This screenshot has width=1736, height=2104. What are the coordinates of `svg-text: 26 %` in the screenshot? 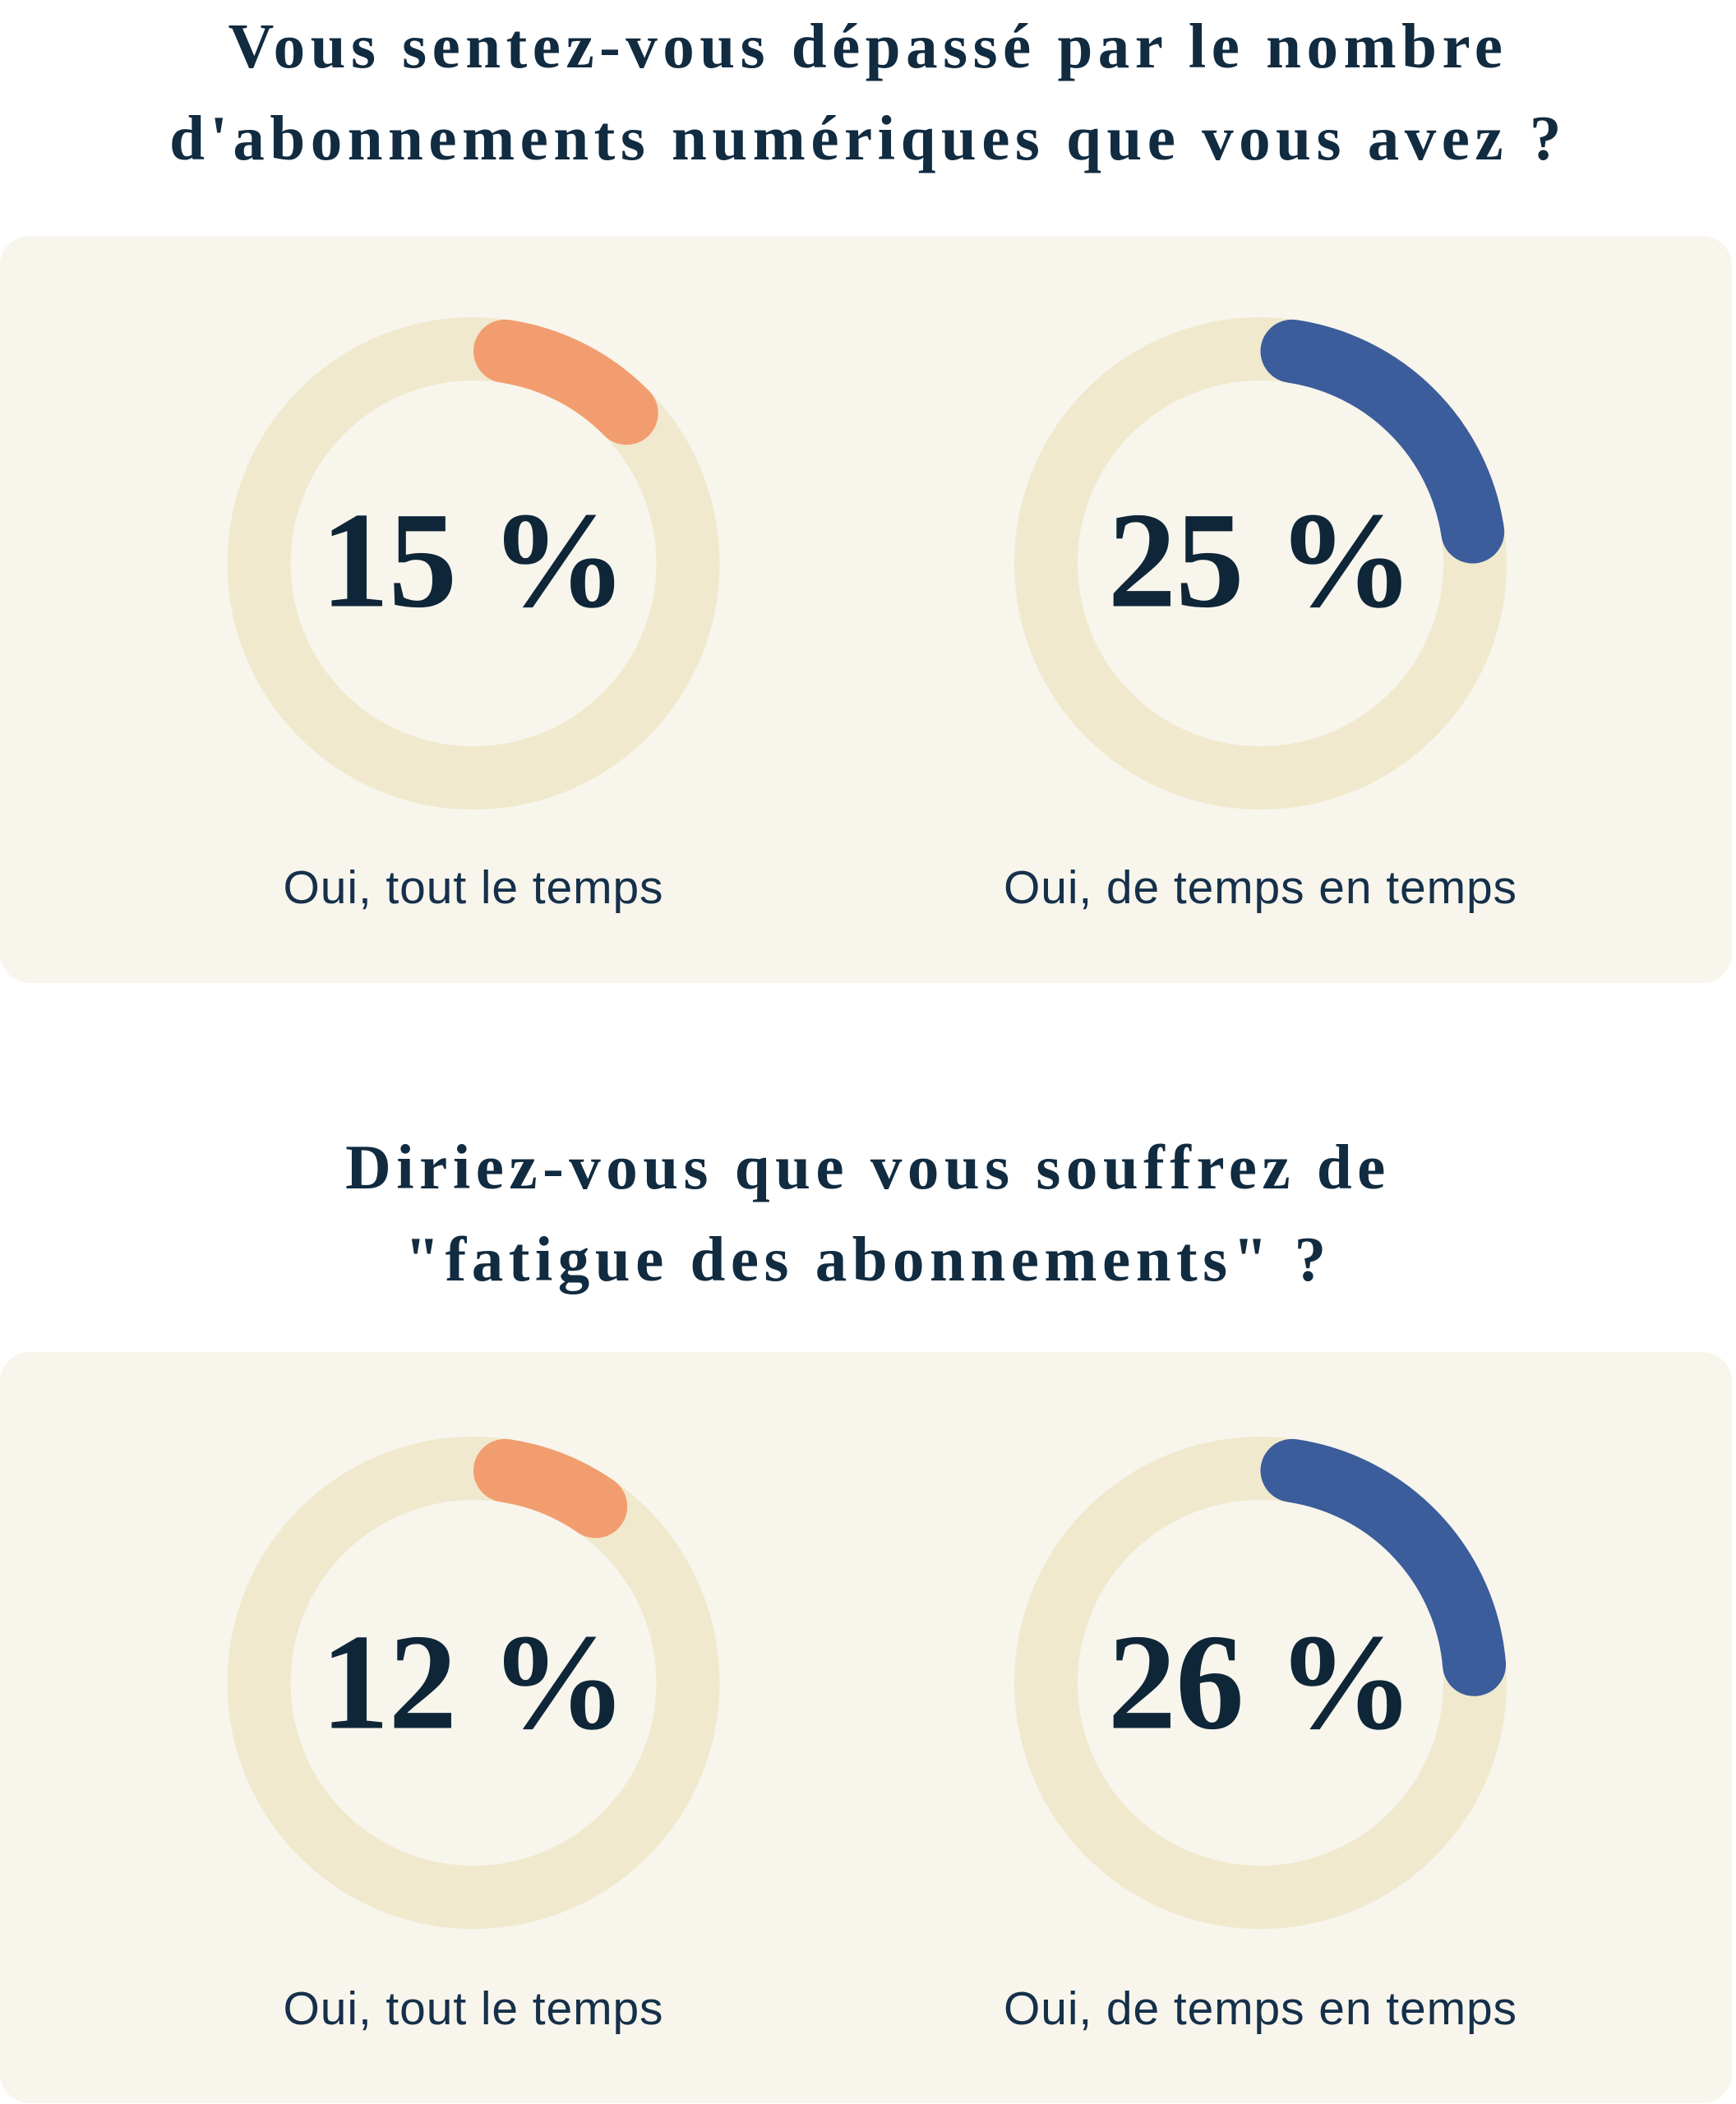 It's located at (1261, 1683).